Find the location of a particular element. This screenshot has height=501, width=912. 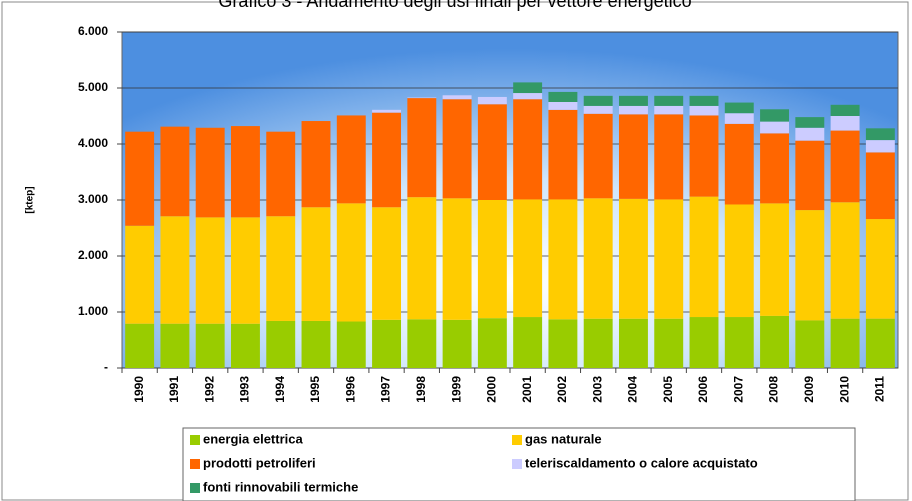

legend-label: fonti rinnovabili termiche is located at coordinates (280, 486).